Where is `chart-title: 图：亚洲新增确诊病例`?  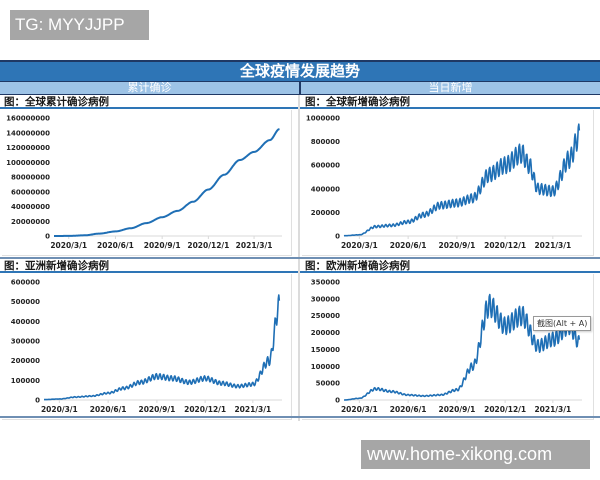
chart-title: 图：亚洲新增确诊病例 is located at coordinates (149, 266).